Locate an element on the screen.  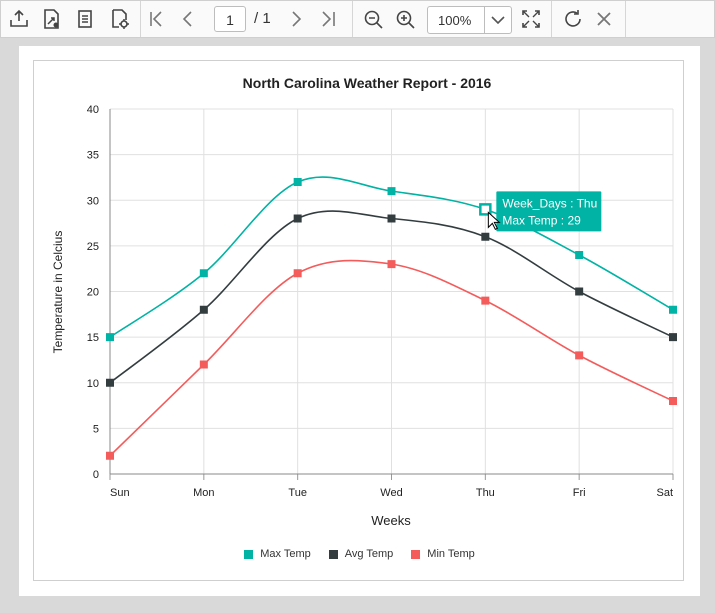
refresh-icon is located at coordinates (573, 19).